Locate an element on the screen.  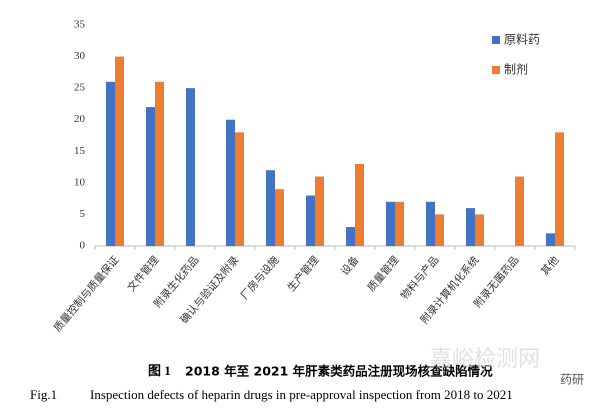
chart-title: 2018 年至 2021 年肝素类药品注册现场核查缺陷情况 is located at coordinates (339, 371).